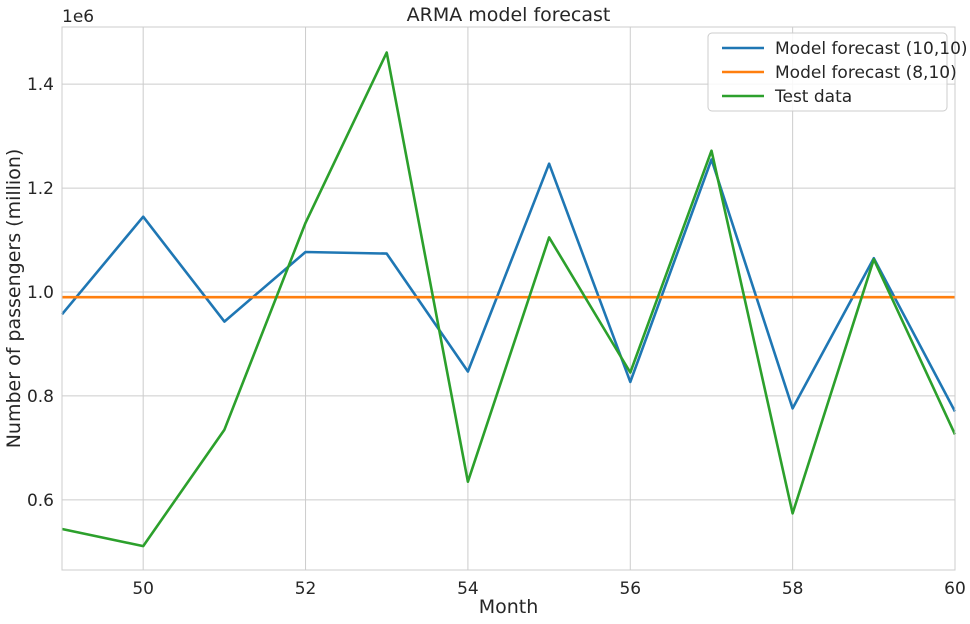  I want to click on x-tick-label: 60, so click(955, 589).